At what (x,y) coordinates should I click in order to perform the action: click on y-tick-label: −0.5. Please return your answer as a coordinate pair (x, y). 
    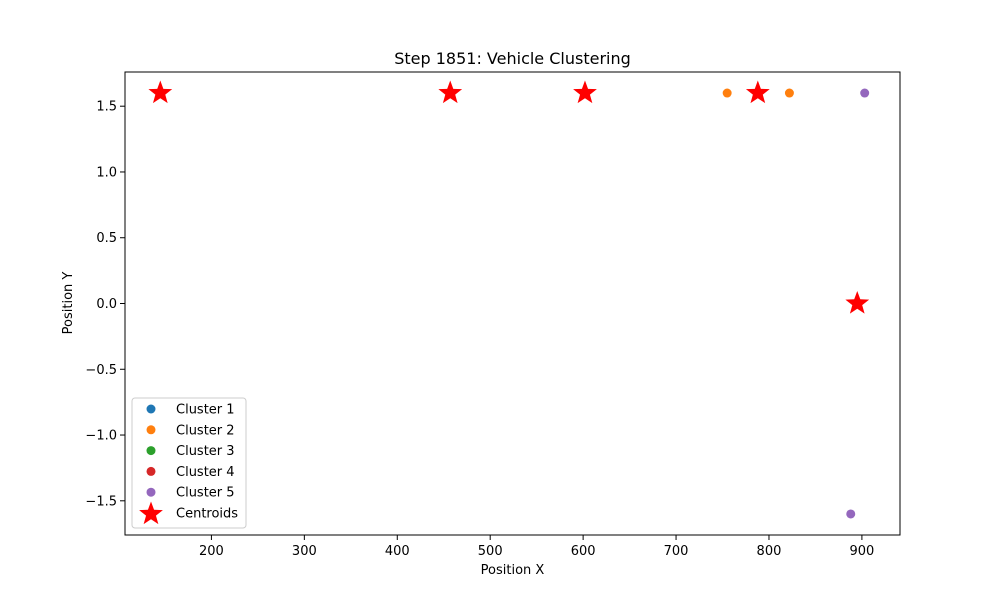
    Looking at the image, I should click on (101, 370).